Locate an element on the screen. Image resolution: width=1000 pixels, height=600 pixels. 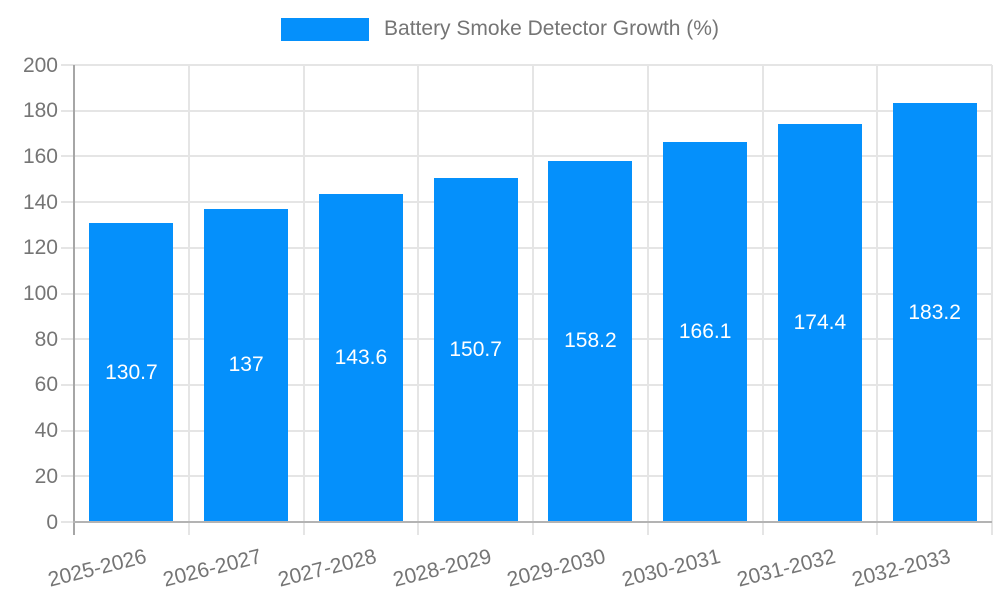
bar-value-label: 143.6 is located at coordinates (361, 357).